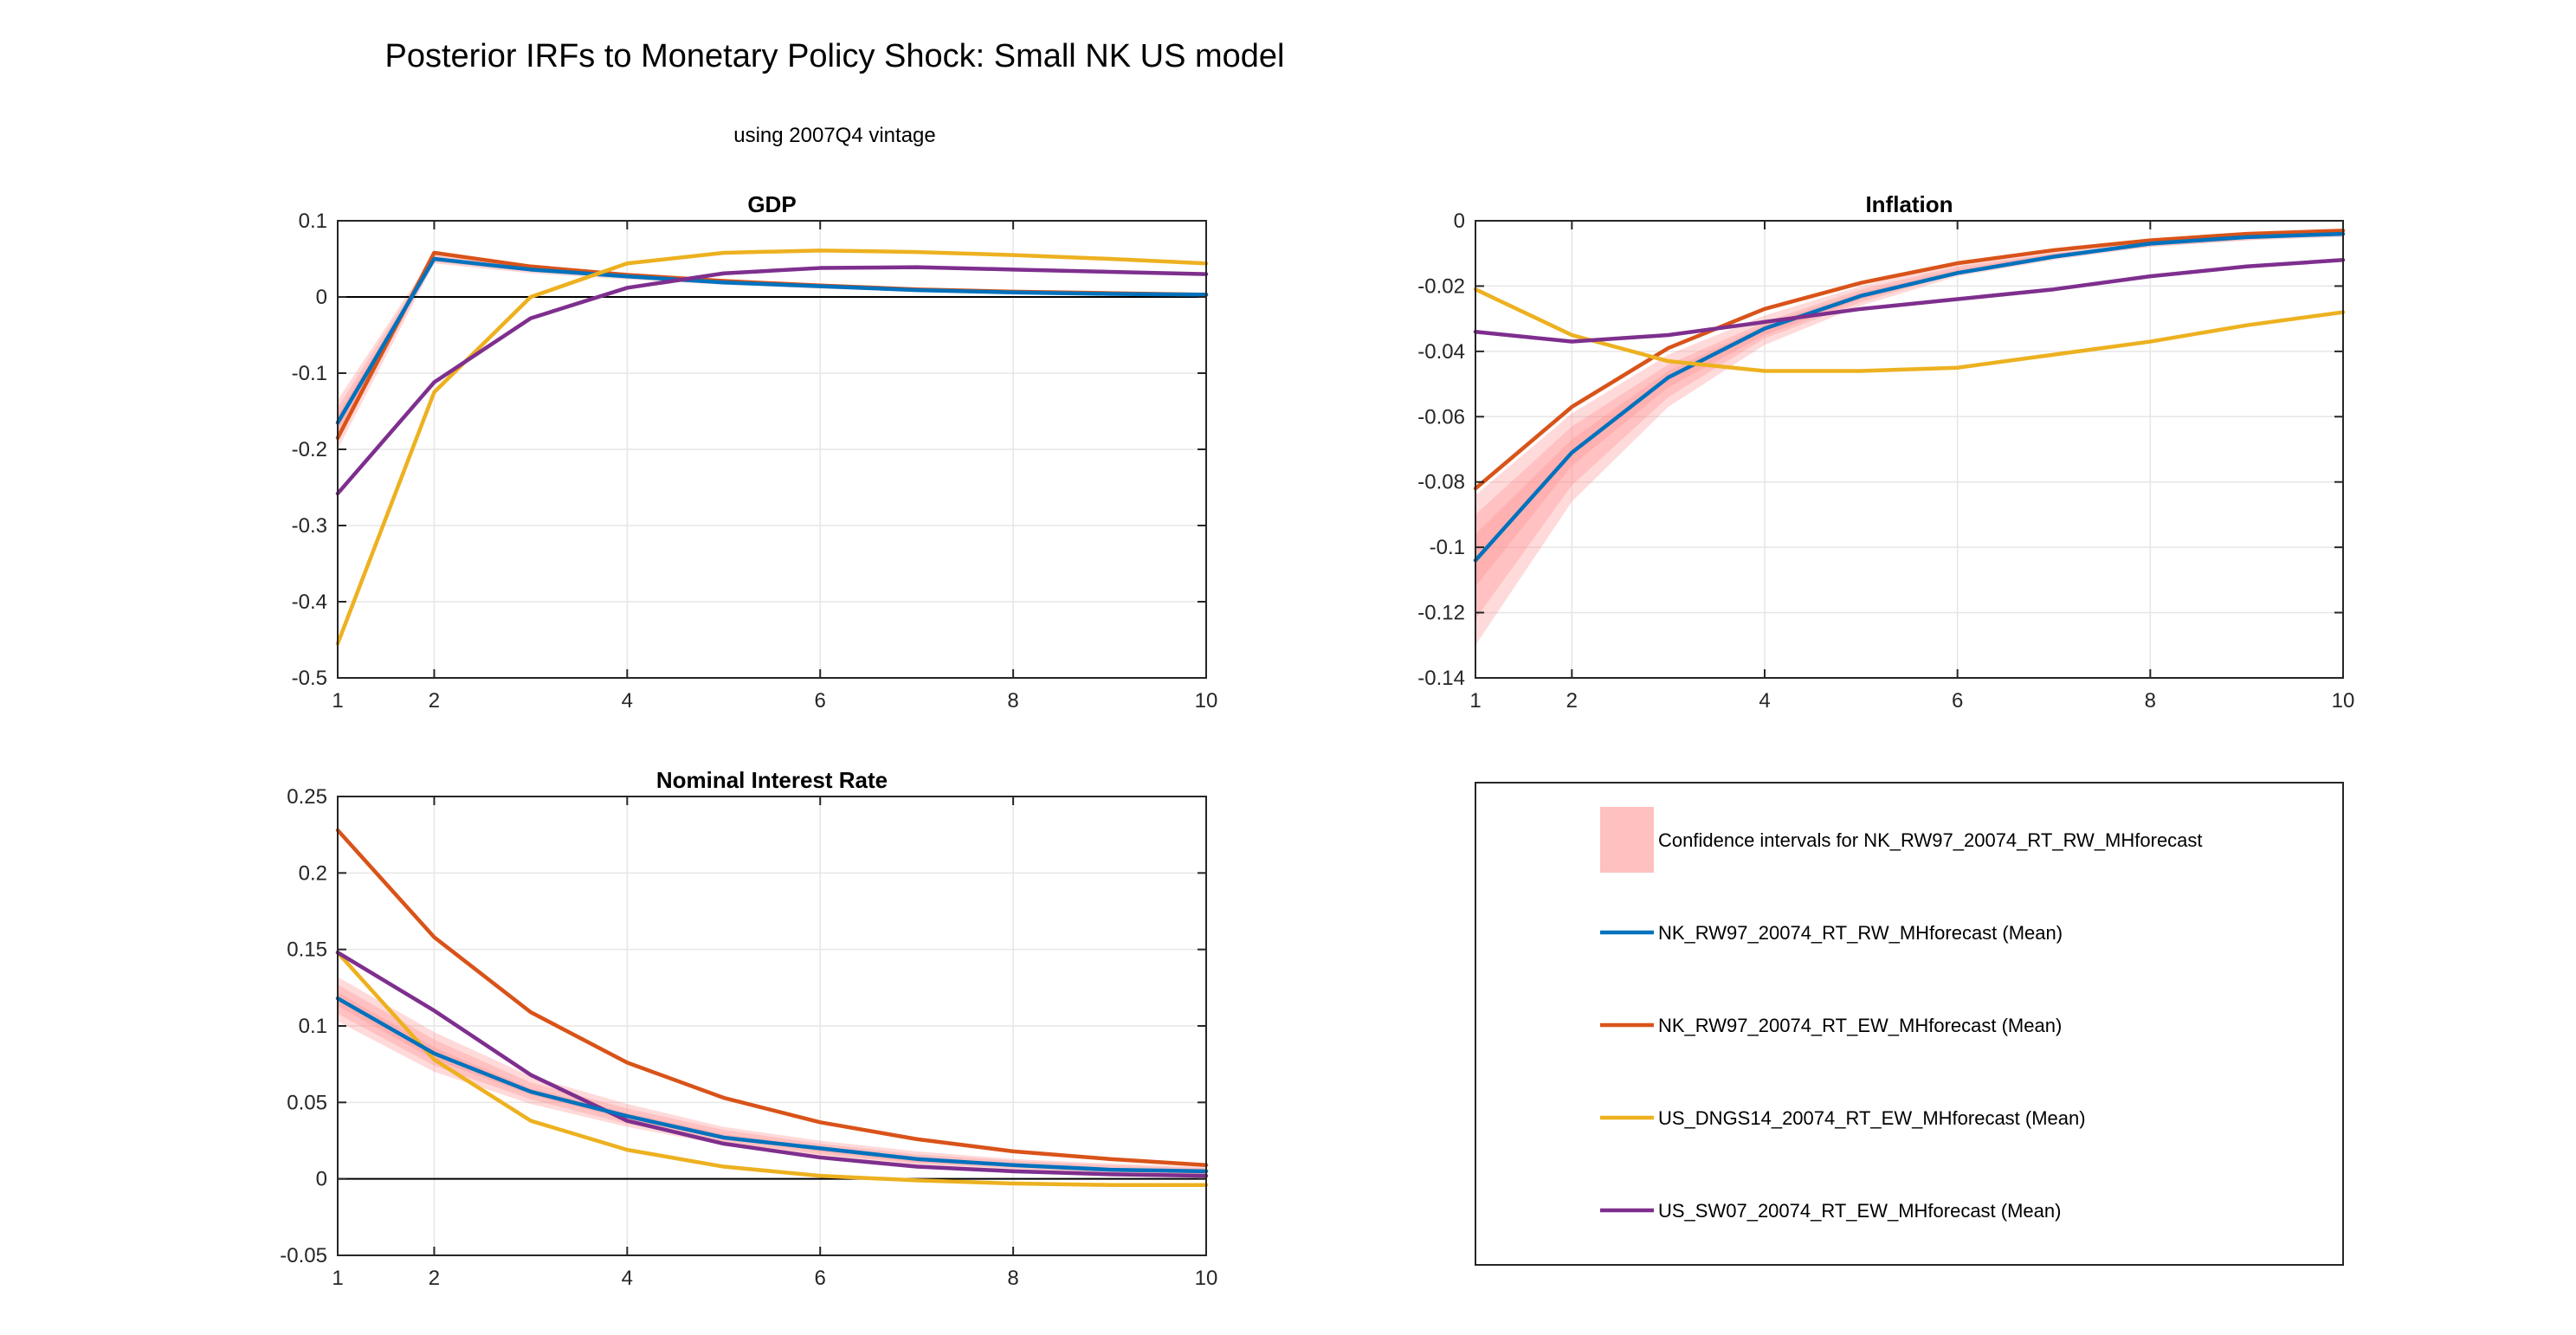 Image resolution: width=2576 pixels, height=1335 pixels. What do you see at coordinates (1872, 1118) in the screenshot?
I see `legend-entry-label: US_DNGS14_20074_RT_EW_MHforecast (Mean)` at bounding box center [1872, 1118].